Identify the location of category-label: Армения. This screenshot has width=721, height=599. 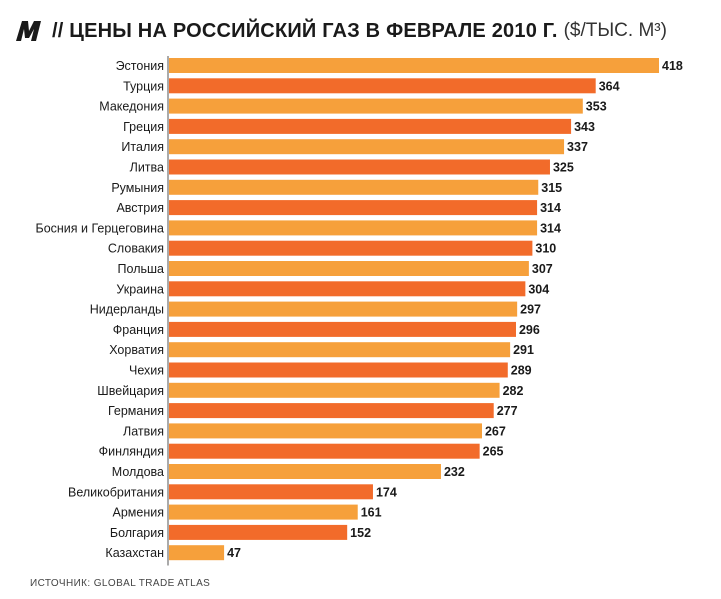
(139, 513).